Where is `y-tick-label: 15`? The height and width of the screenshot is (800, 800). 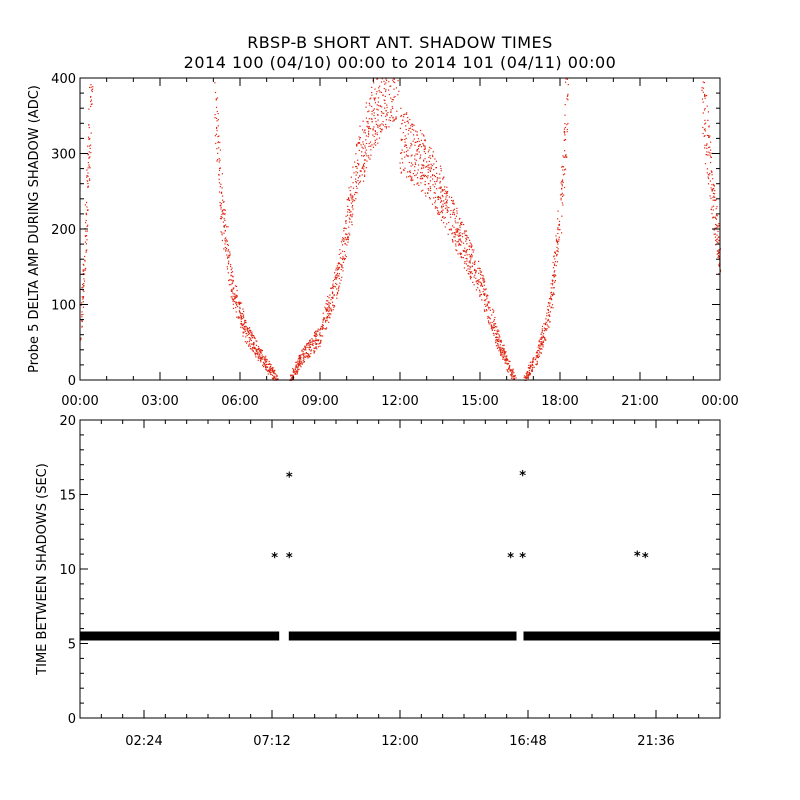 y-tick-label: 15 is located at coordinates (67, 496).